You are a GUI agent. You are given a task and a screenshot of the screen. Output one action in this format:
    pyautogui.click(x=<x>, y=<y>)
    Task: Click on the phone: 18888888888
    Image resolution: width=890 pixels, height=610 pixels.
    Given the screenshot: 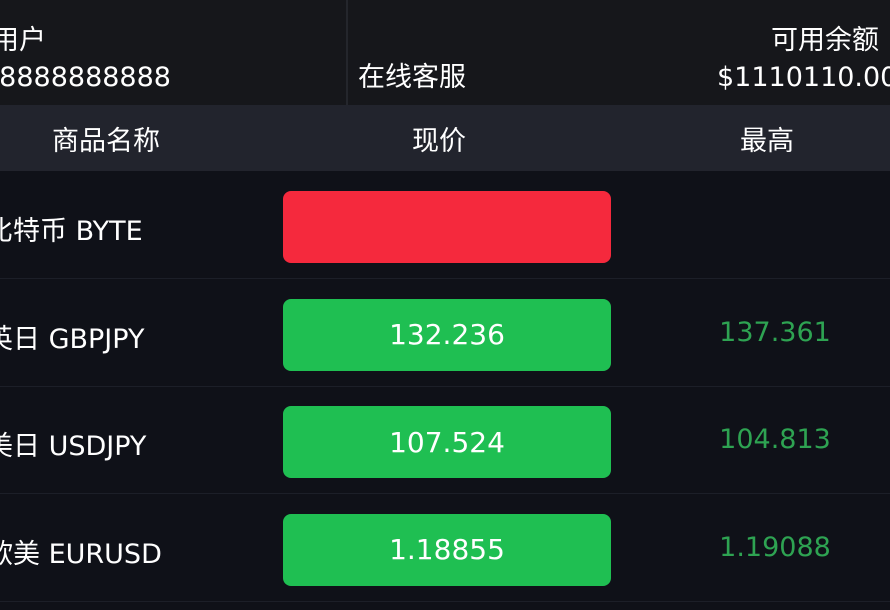 What is the action you would take?
    pyautogui.click(x=85, y=77)
    